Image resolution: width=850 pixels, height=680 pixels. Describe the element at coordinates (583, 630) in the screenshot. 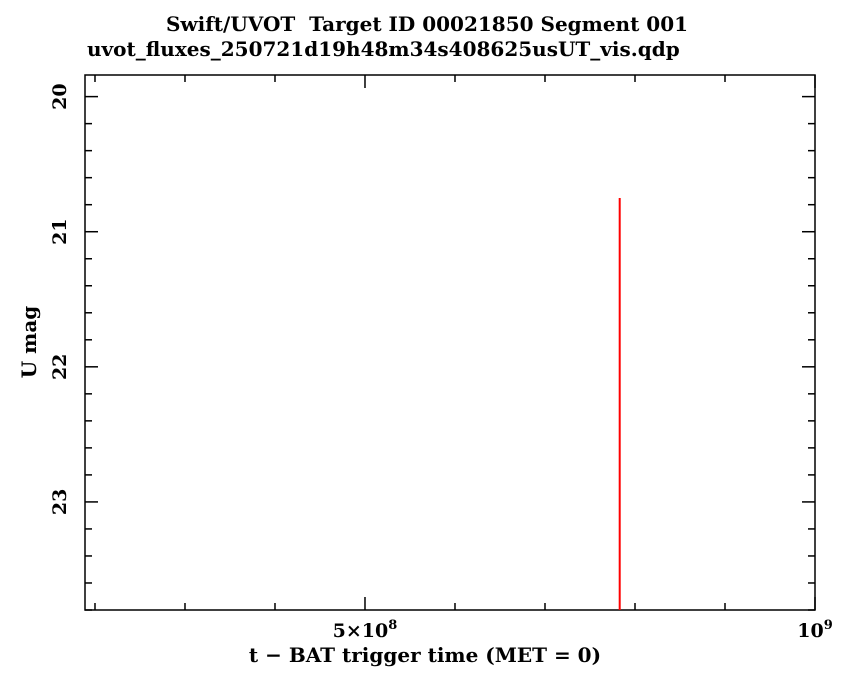

I see `x-tick-labels: 5×108 109` at that location.